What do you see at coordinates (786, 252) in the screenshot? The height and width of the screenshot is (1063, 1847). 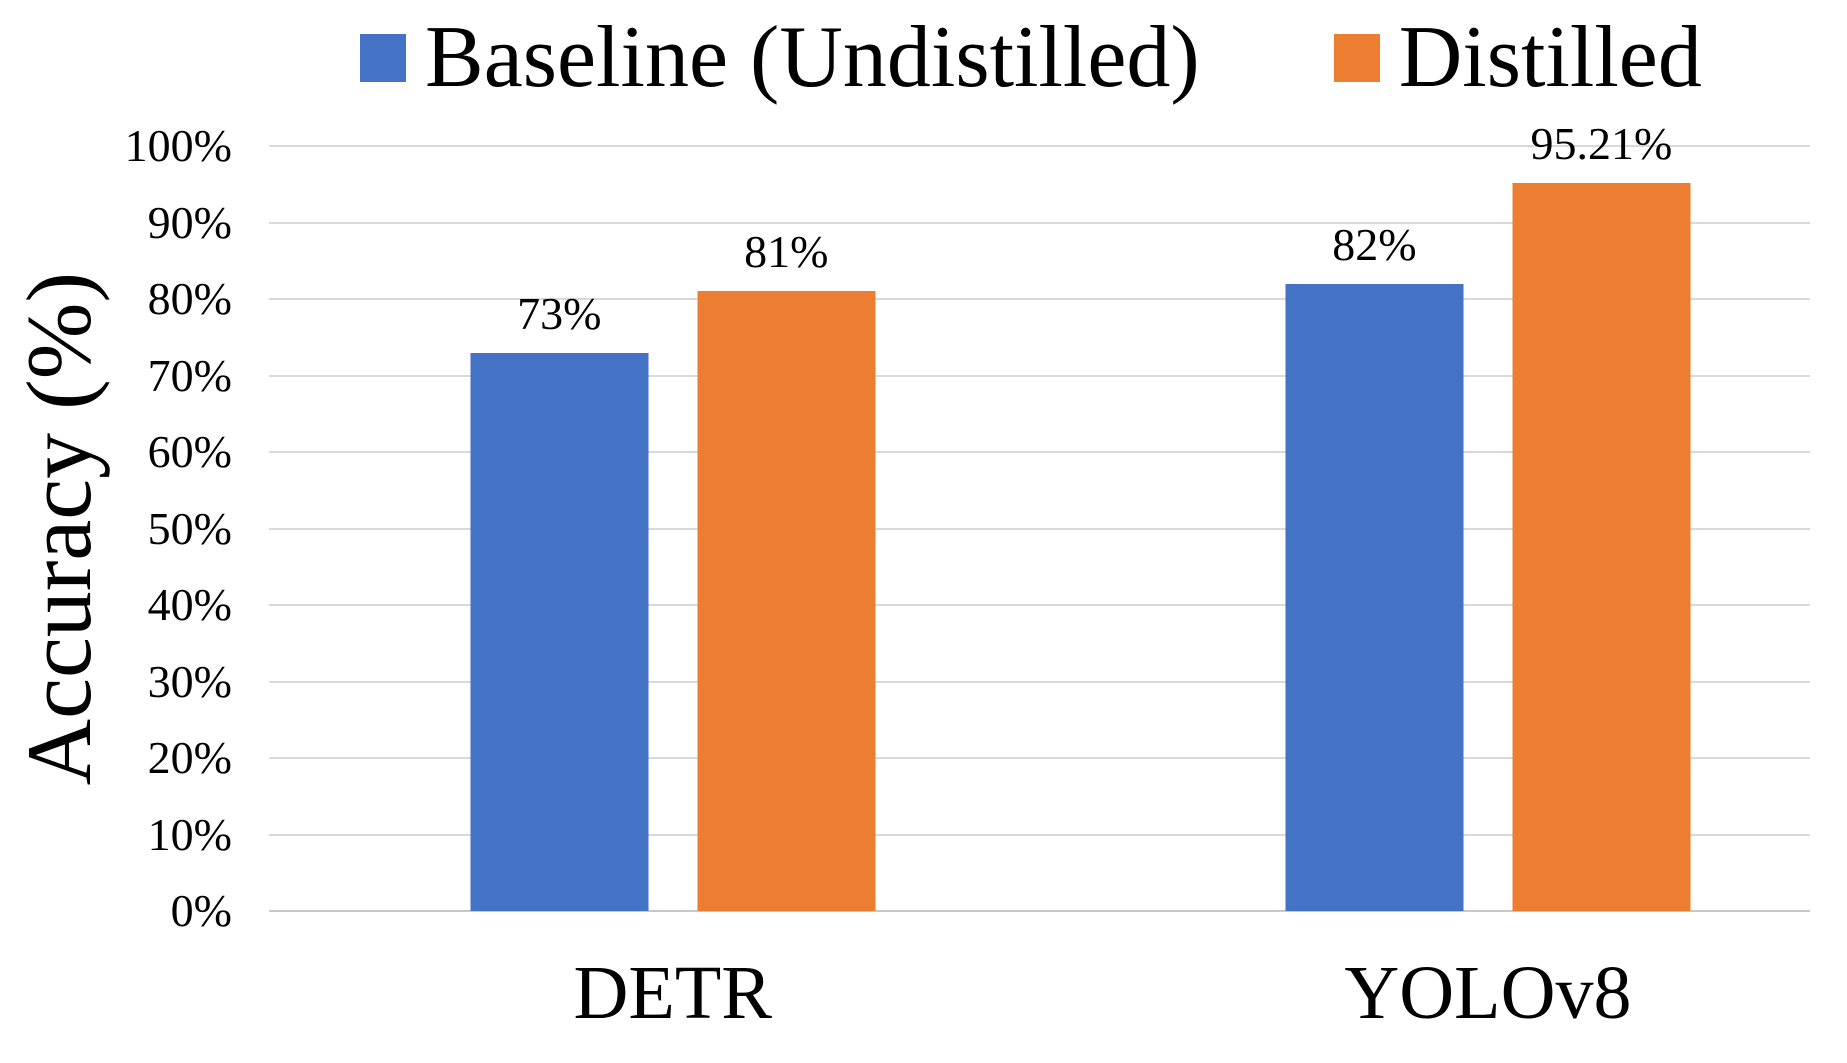 I see `bar-value-label: 81%` at bounding box center [786, 252].